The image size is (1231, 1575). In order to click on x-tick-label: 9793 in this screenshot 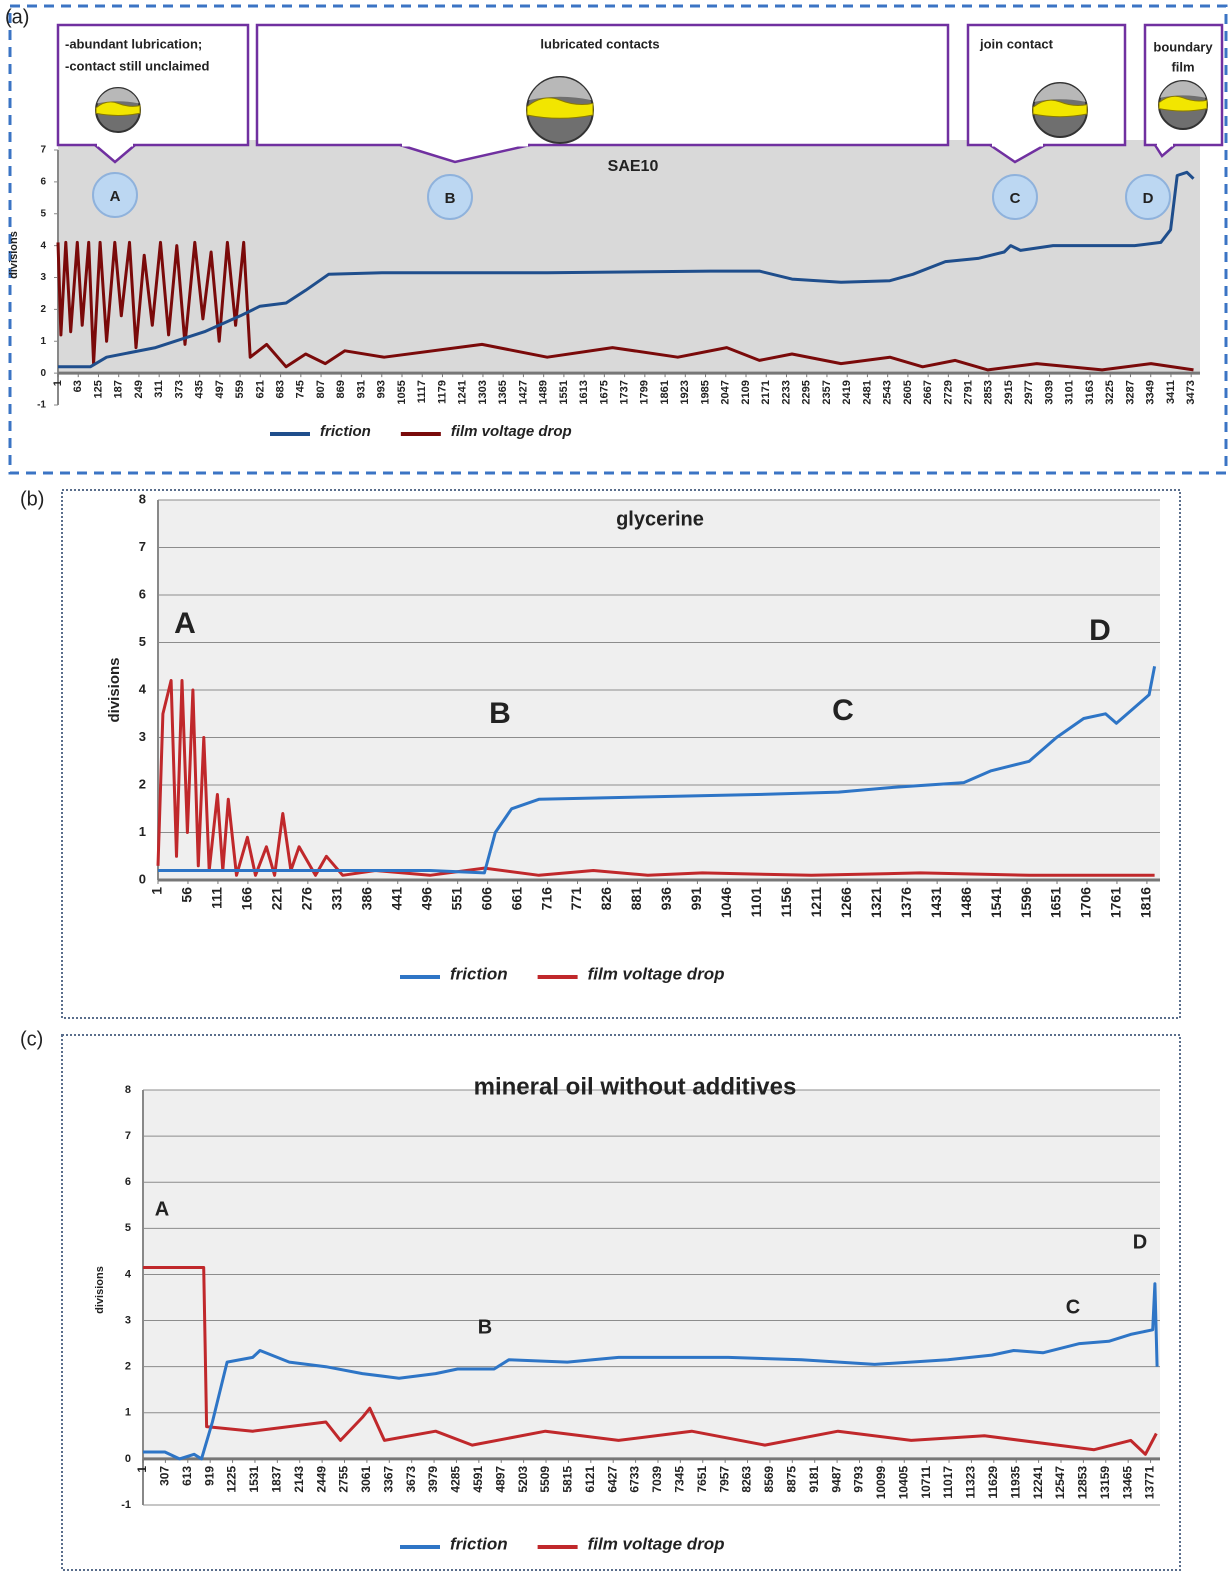, I will do `click(859, 1479)`.